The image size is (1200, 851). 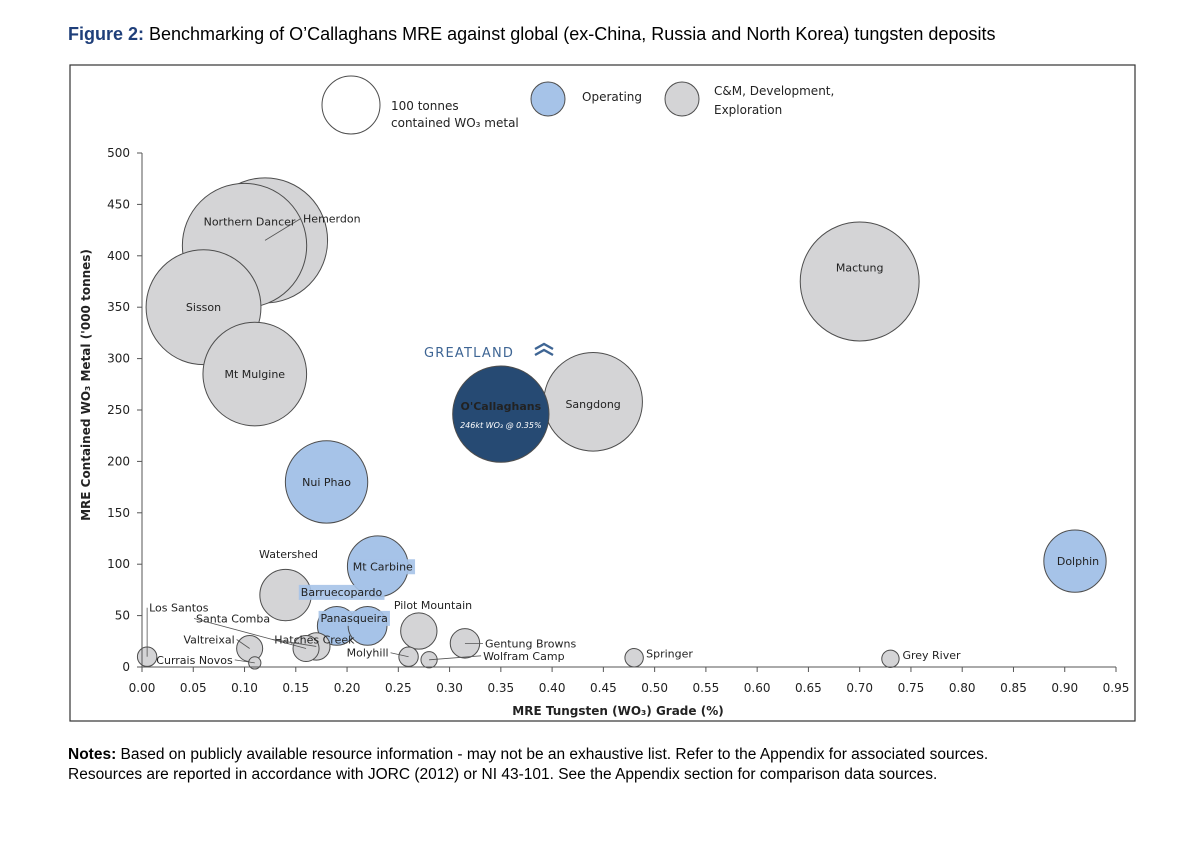 I want to click on label-pilot-mountain: Pilot Mountain, so click(x=433, y=605).